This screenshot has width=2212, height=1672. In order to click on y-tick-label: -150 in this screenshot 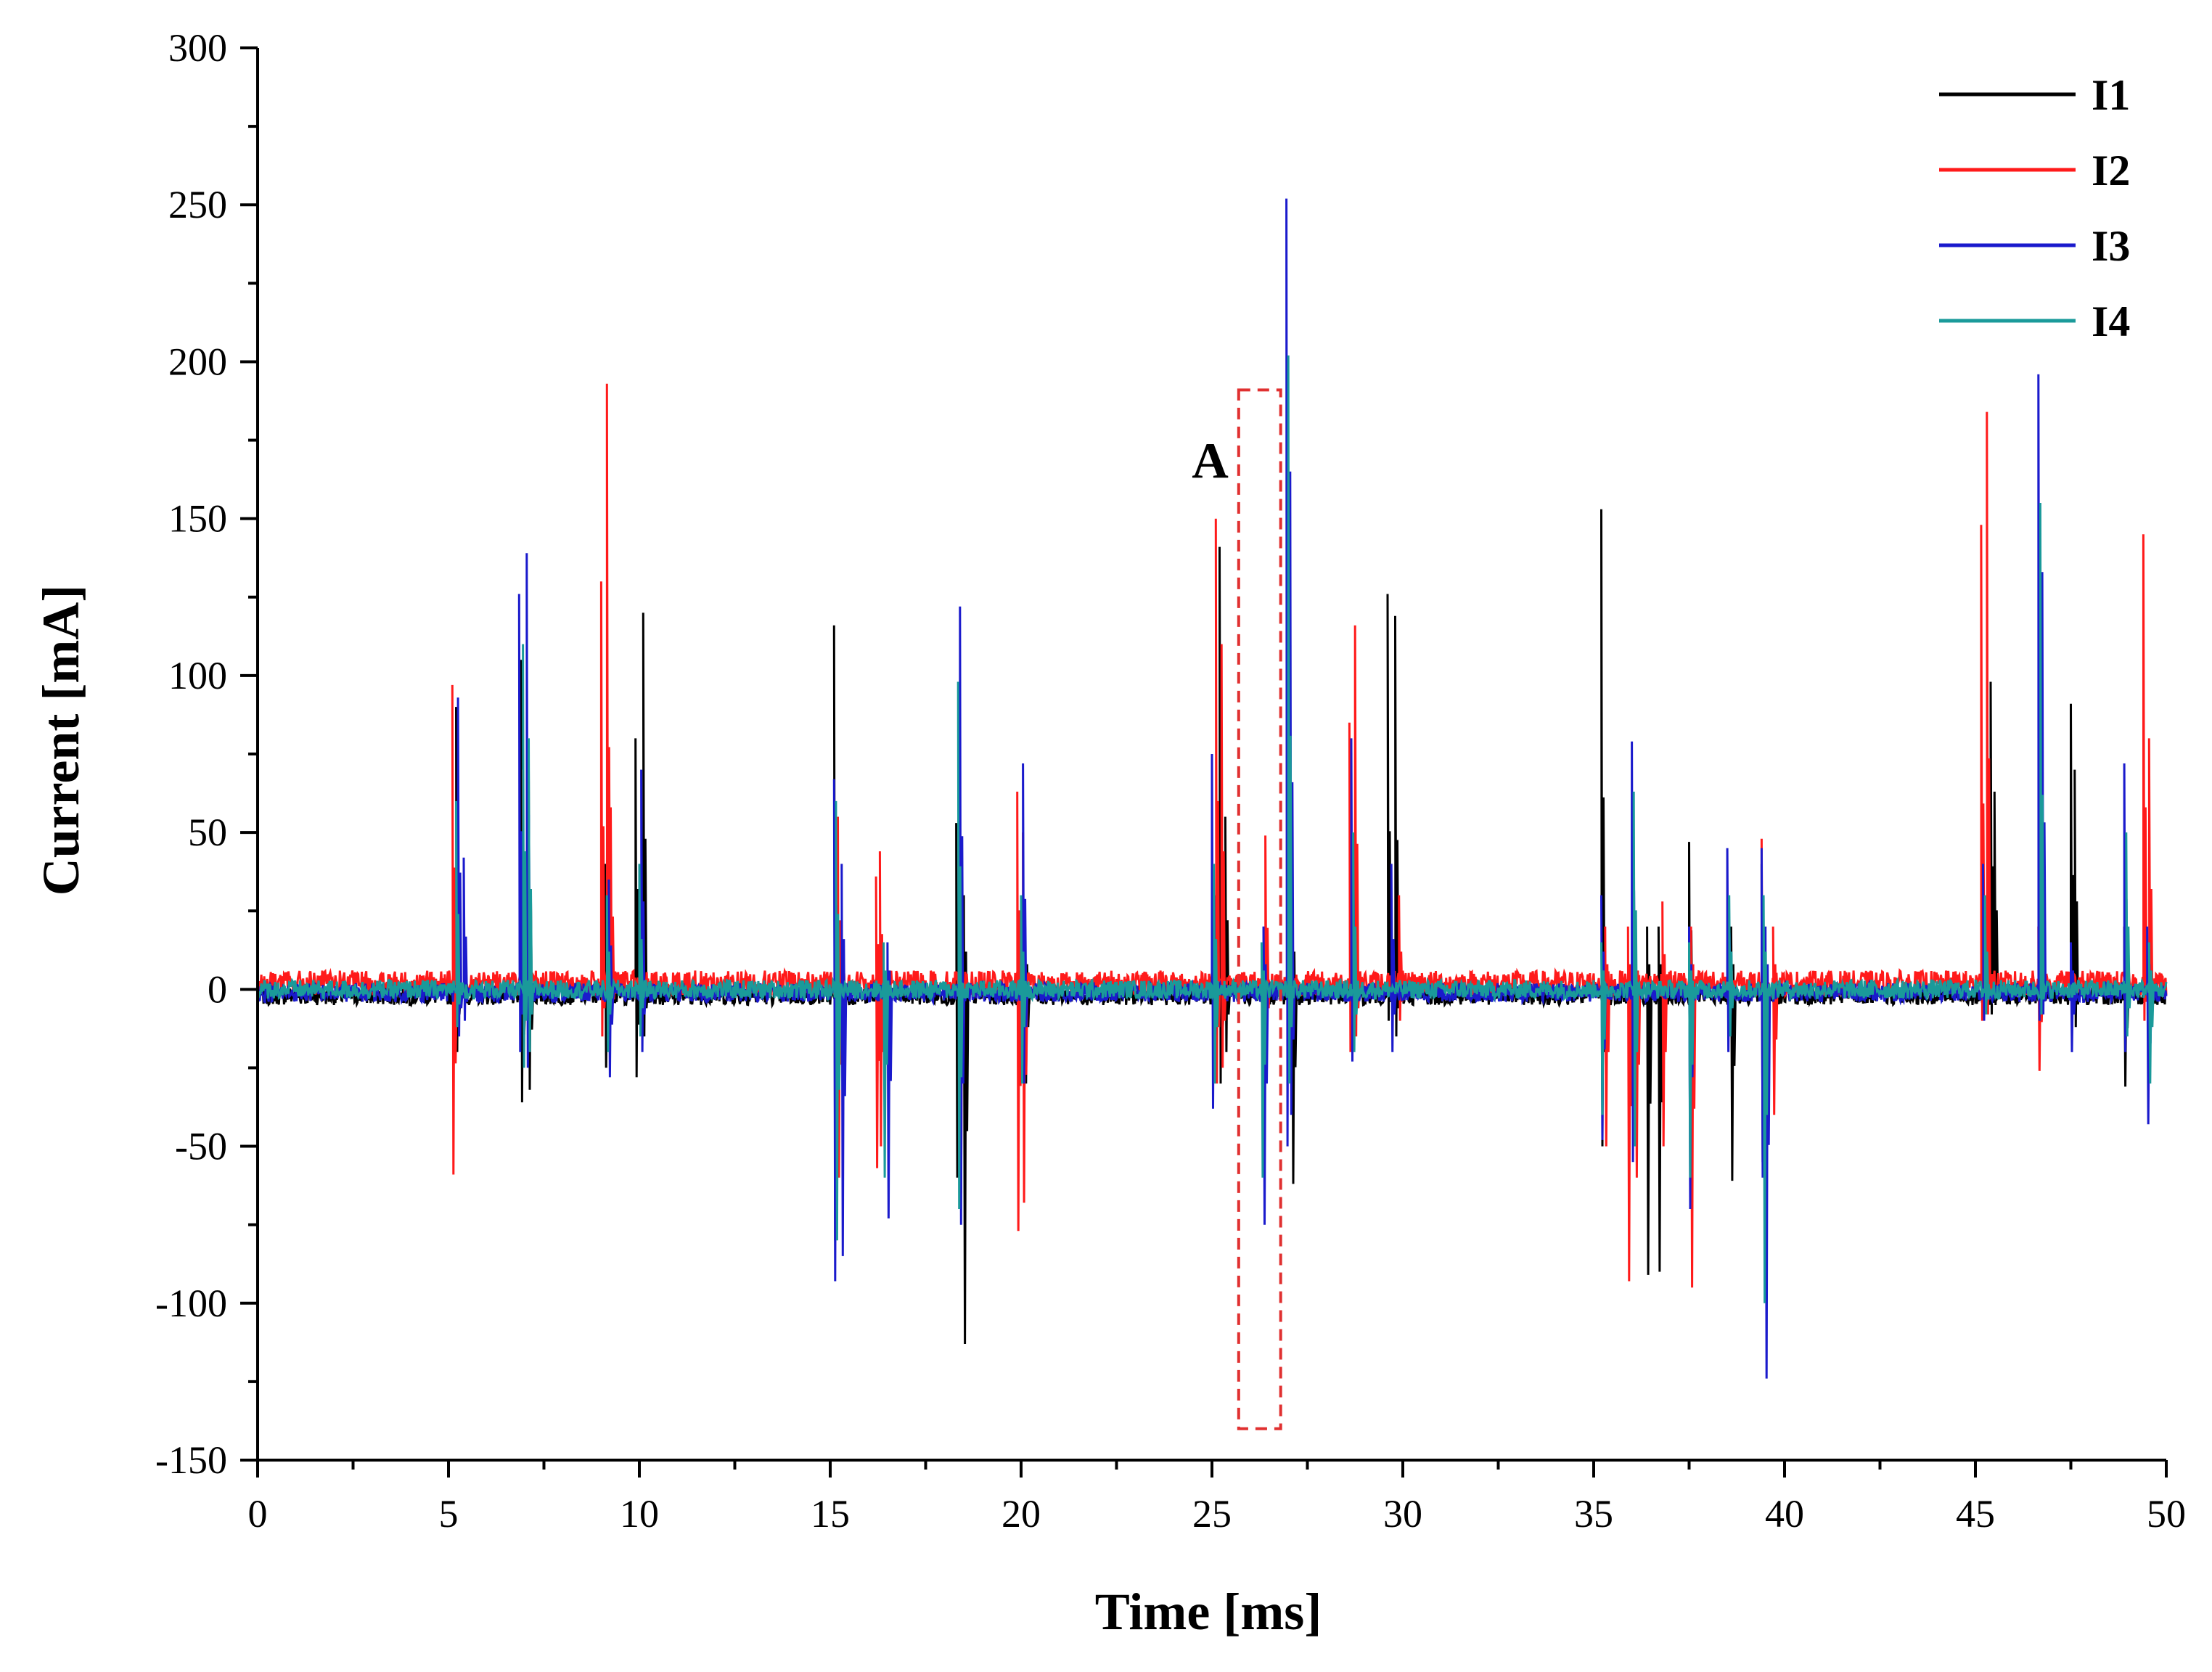, I will do `click(191, 1460)`.